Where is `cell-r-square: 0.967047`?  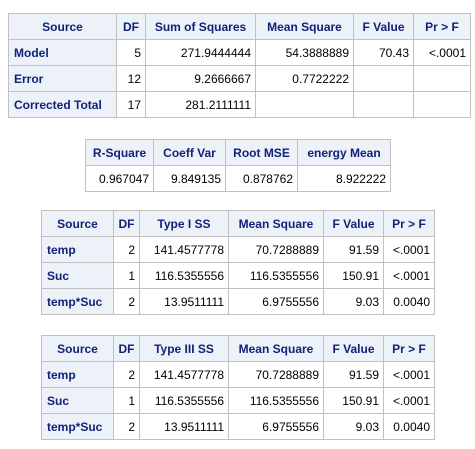
cell-r-square: 0.967047 is located at coordinates (119, 178).